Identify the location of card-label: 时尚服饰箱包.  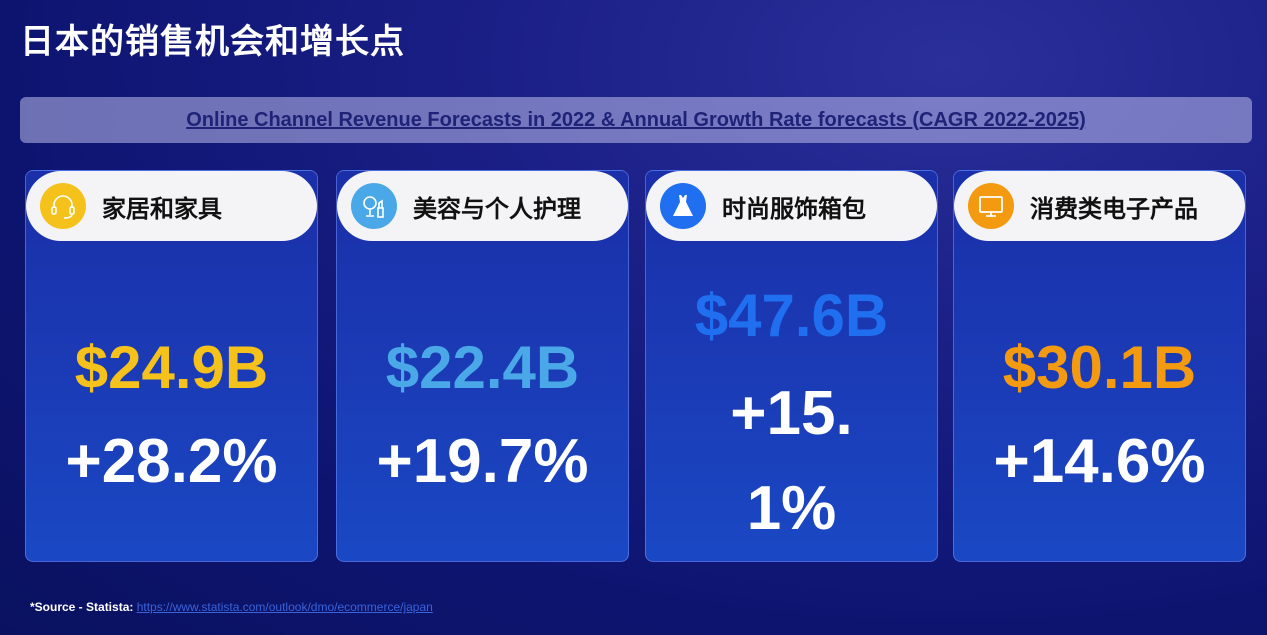
(794, 208).